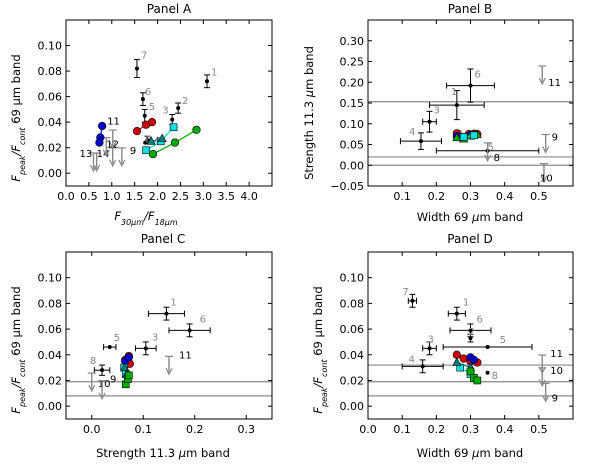 This screenshot has height=465, width=600. Describe the element at coordinates (85, 154) in the screenshot. I see `panel-a-upperlimit-label: 13` at that location.